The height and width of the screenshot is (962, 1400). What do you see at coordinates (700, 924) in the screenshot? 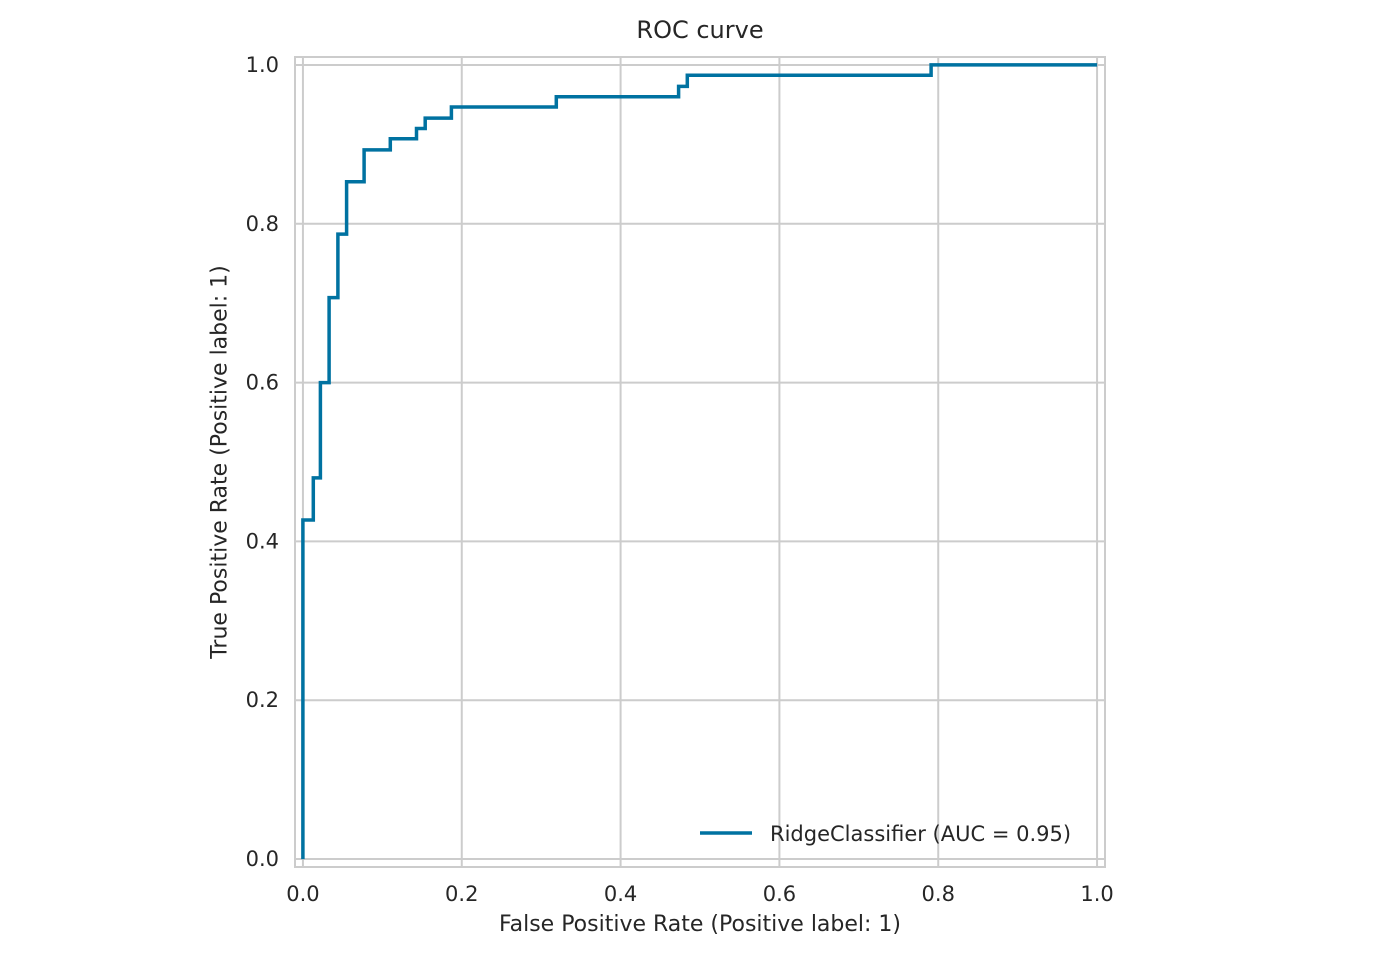
I see `x-axis-label: False Positive Rate (Positive label: 1)` at bounding box center [700, 924].